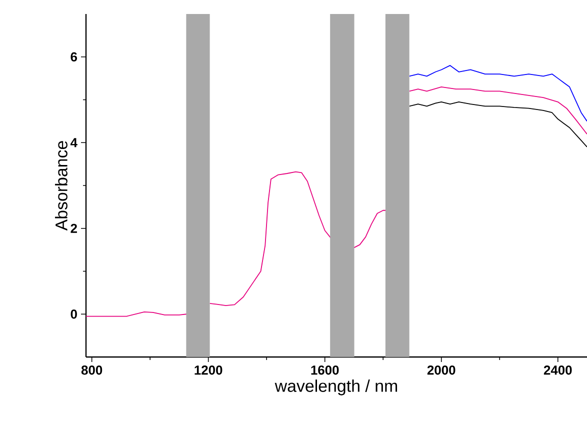 This screenshot has height=428, width=587. What do you see at coordinates (74, 143) in the screenshot?
I see `y-tick-label: 4` at bounding box center [74, 143].